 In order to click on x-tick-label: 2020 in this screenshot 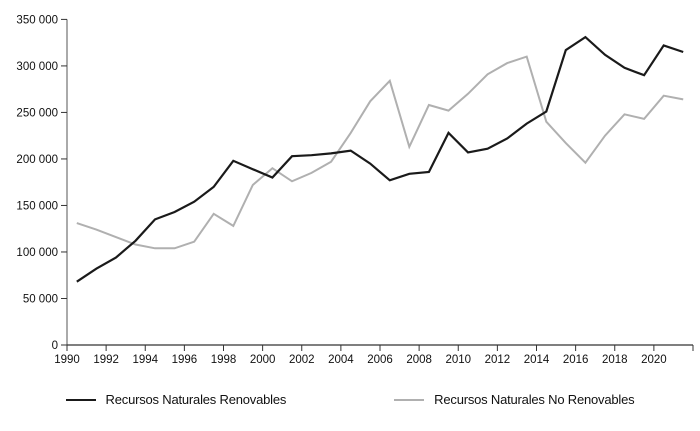, I will do `click(654, 360)`.